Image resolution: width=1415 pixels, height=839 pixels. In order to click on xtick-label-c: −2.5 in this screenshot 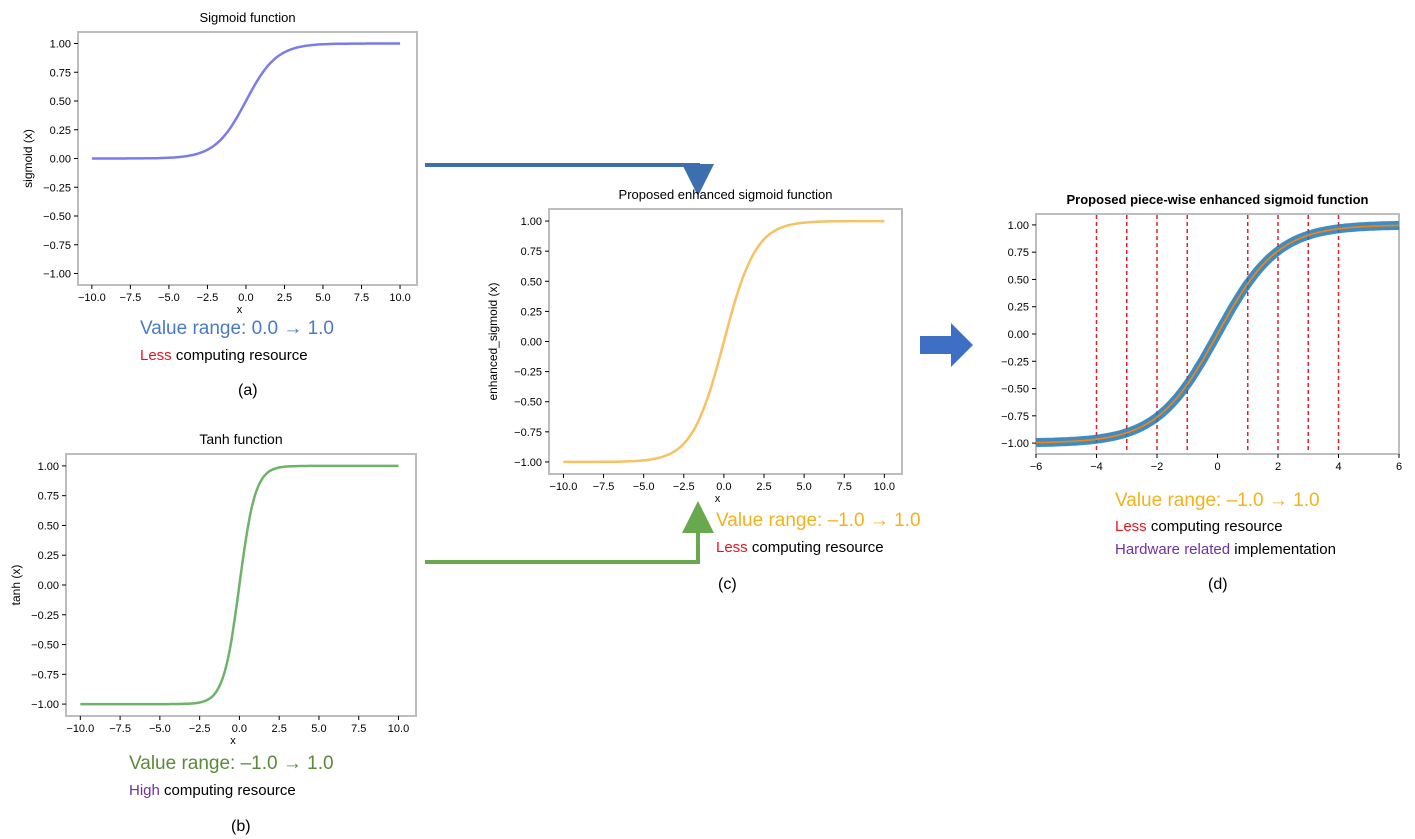, I will do `click(684, 487)`.